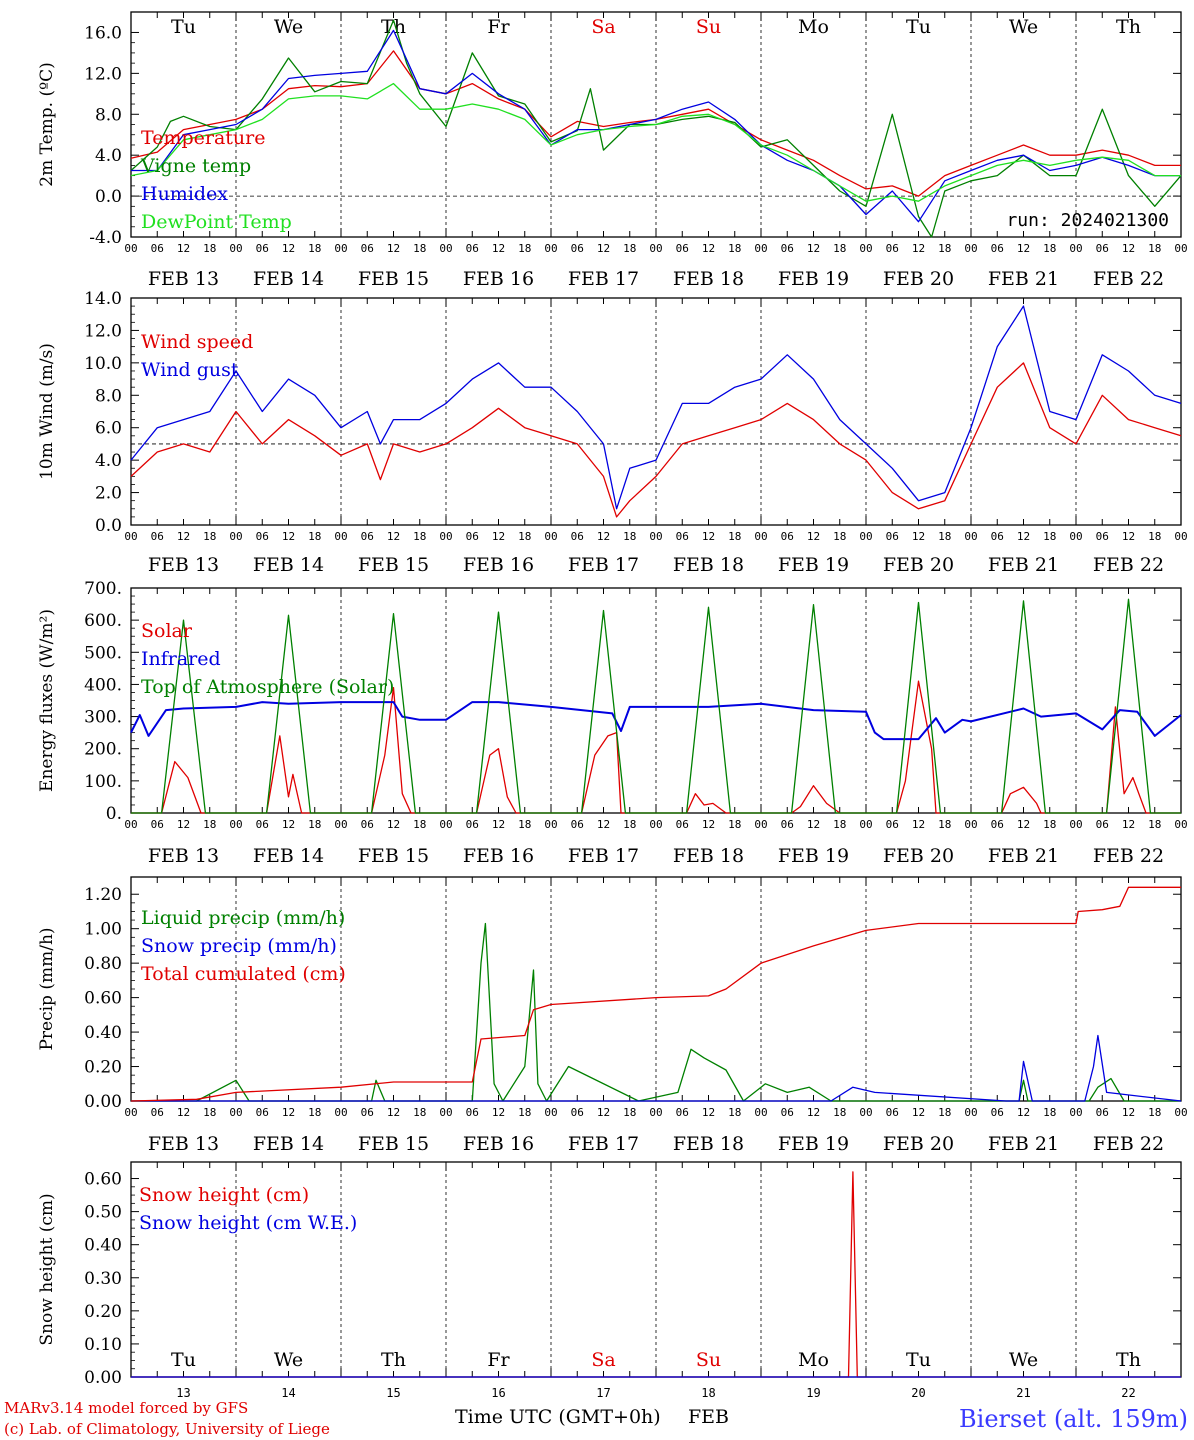  Describe the element at coordinates (103, 750) in the screenshot. I see `y-tick-label: 200.` at that location.